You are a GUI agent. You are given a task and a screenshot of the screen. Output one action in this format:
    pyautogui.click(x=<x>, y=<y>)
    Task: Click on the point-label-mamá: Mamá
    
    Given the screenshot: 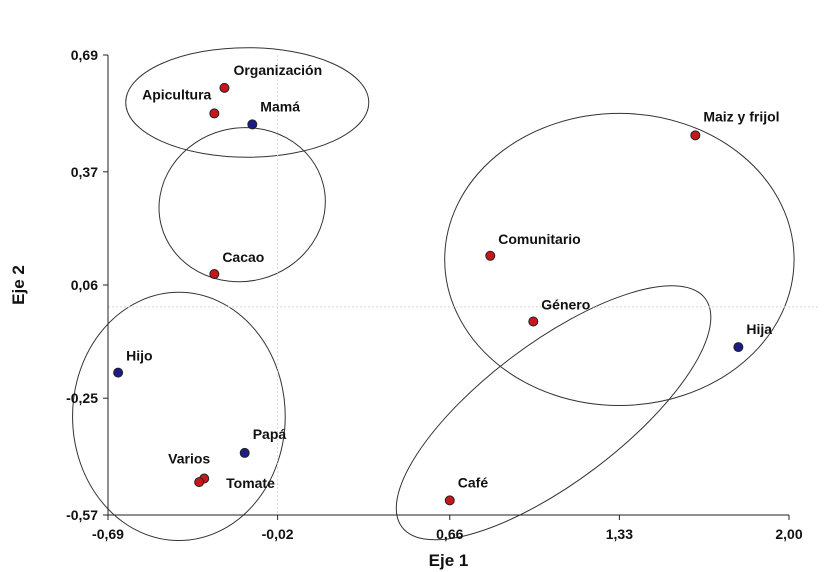 What is the action you would take?
    pyautogui.click(x=280, y=106)
    